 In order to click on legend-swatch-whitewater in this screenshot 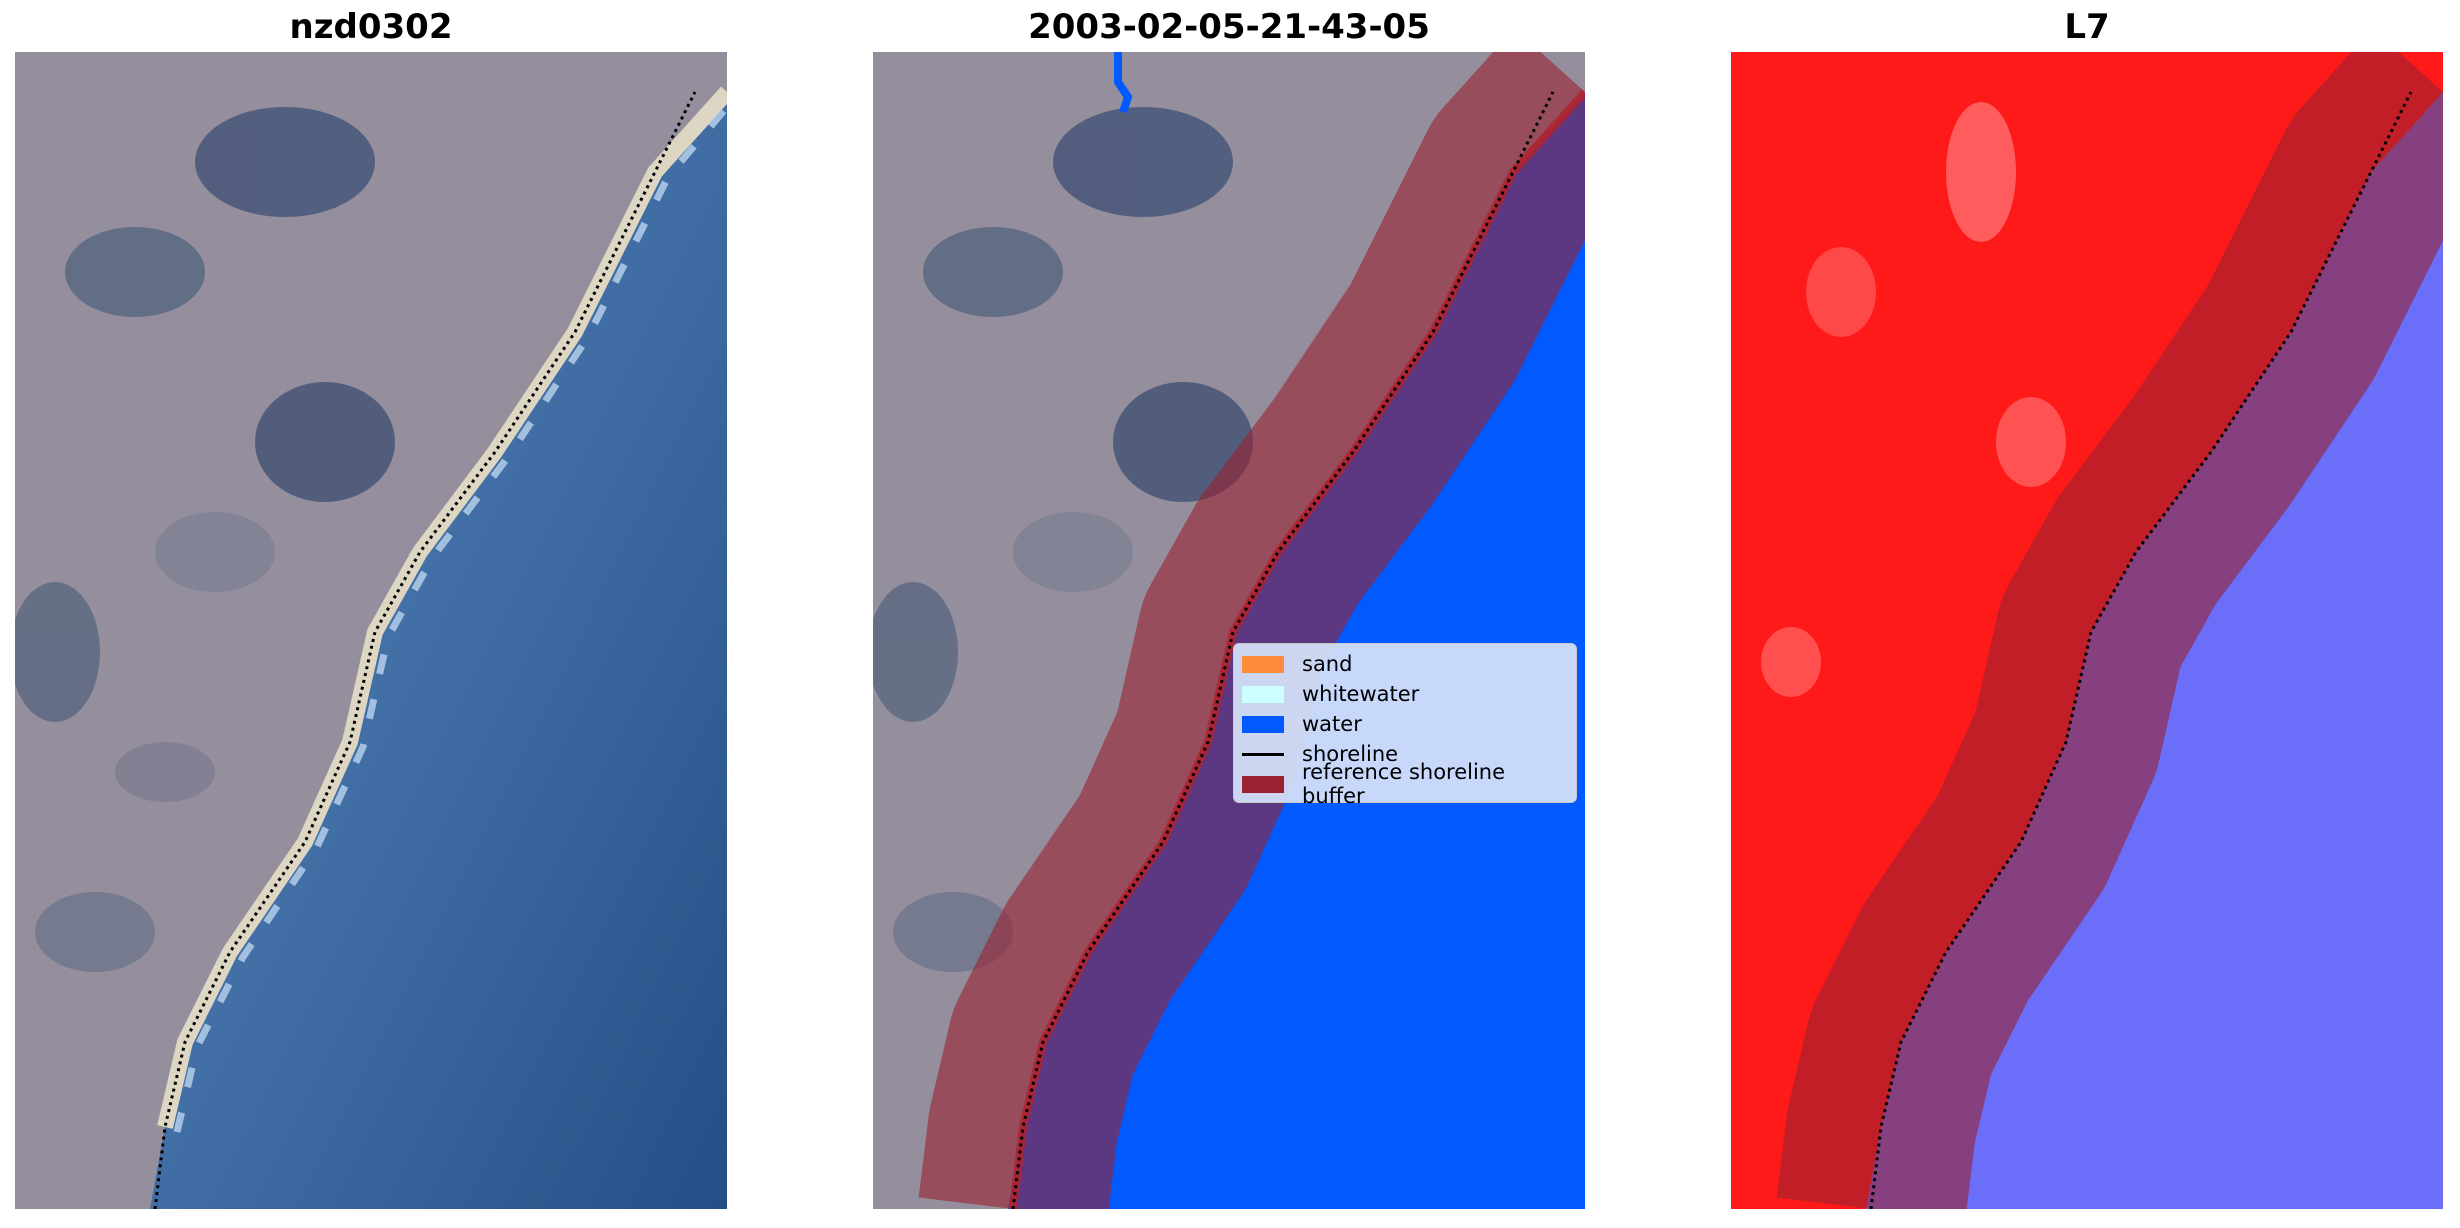, I will do `click(1263, 694)`.